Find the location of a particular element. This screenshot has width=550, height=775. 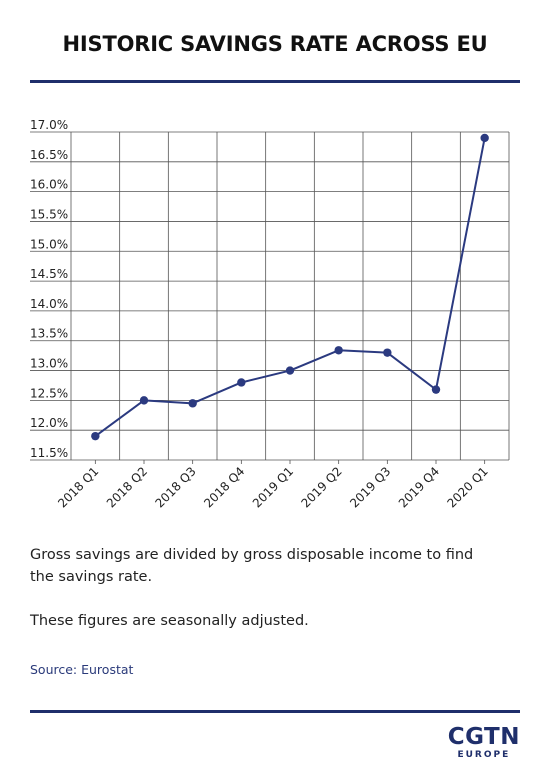

logo-subtext: EUROPE is located at coordinates (484, 755).